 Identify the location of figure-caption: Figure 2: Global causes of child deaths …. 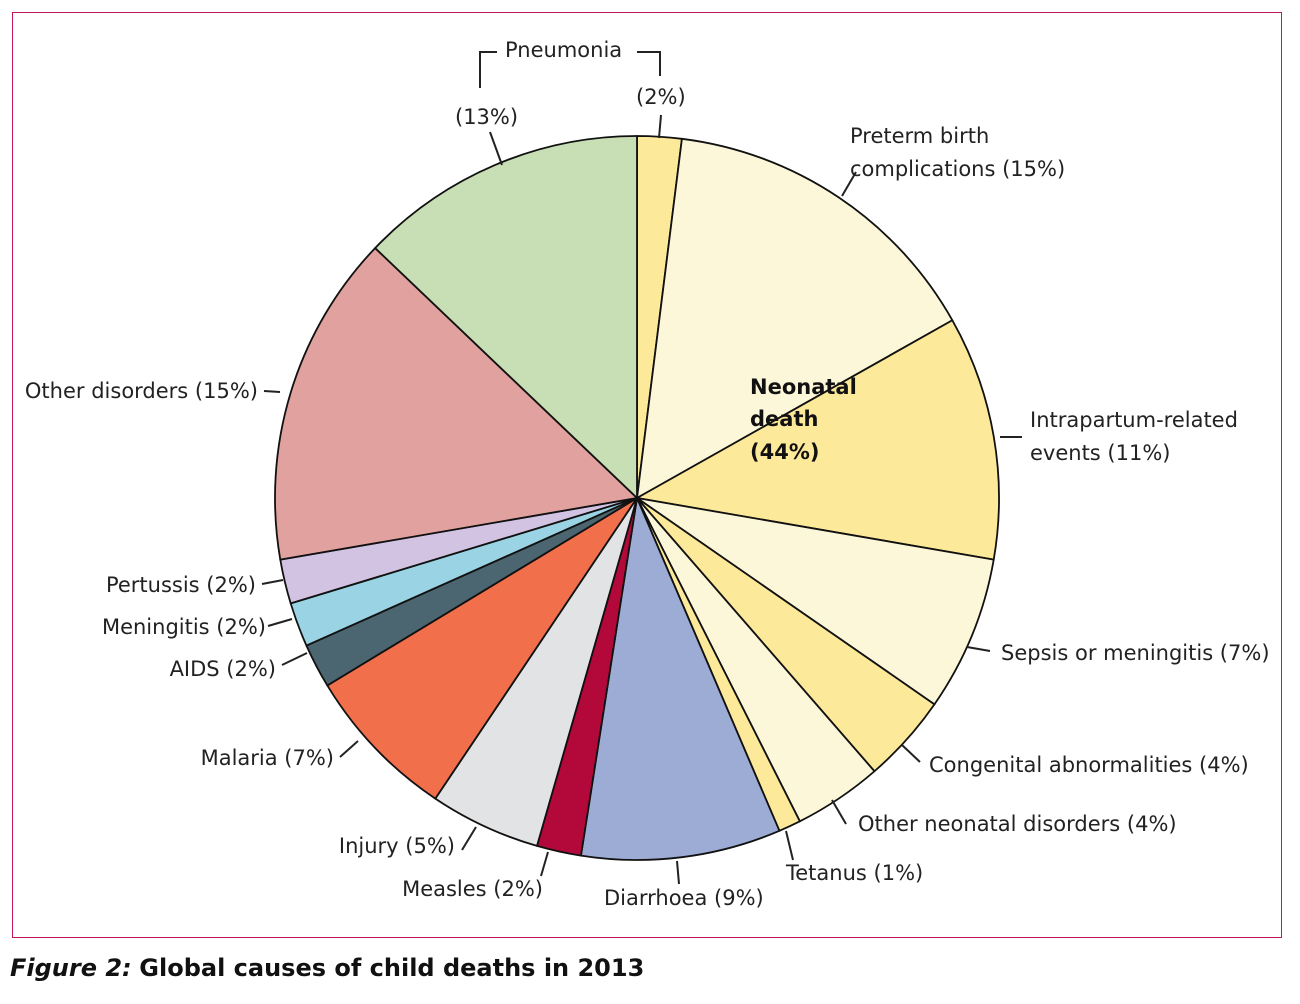
(327, 968).